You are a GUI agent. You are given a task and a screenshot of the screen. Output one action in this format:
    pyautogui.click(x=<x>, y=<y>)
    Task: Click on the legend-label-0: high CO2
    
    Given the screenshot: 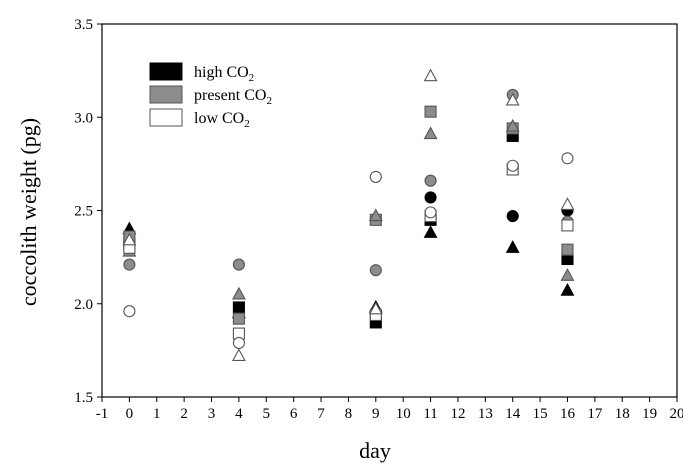 What is the action you would take?
    pyautogui.click(x=224, y=74)
    